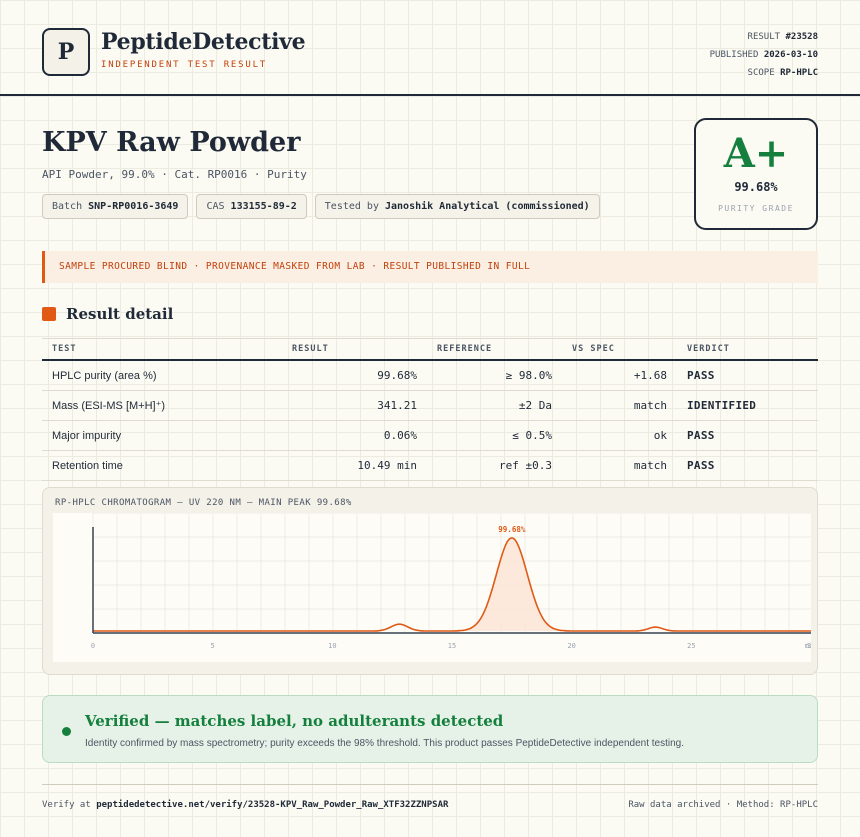 The image size is (860, 837). Describe the element at coordinates (351, 206) in the screenshot. I see `tested-label: Tested by` at that location.